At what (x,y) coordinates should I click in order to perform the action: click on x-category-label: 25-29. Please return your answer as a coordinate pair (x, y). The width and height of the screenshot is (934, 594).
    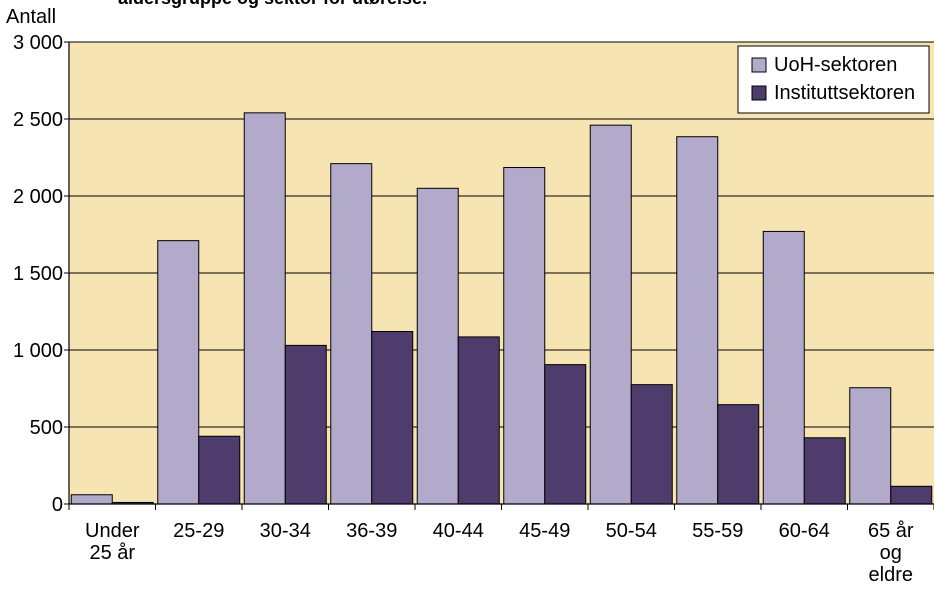
    Looking at the image, I should click on (198, 531).